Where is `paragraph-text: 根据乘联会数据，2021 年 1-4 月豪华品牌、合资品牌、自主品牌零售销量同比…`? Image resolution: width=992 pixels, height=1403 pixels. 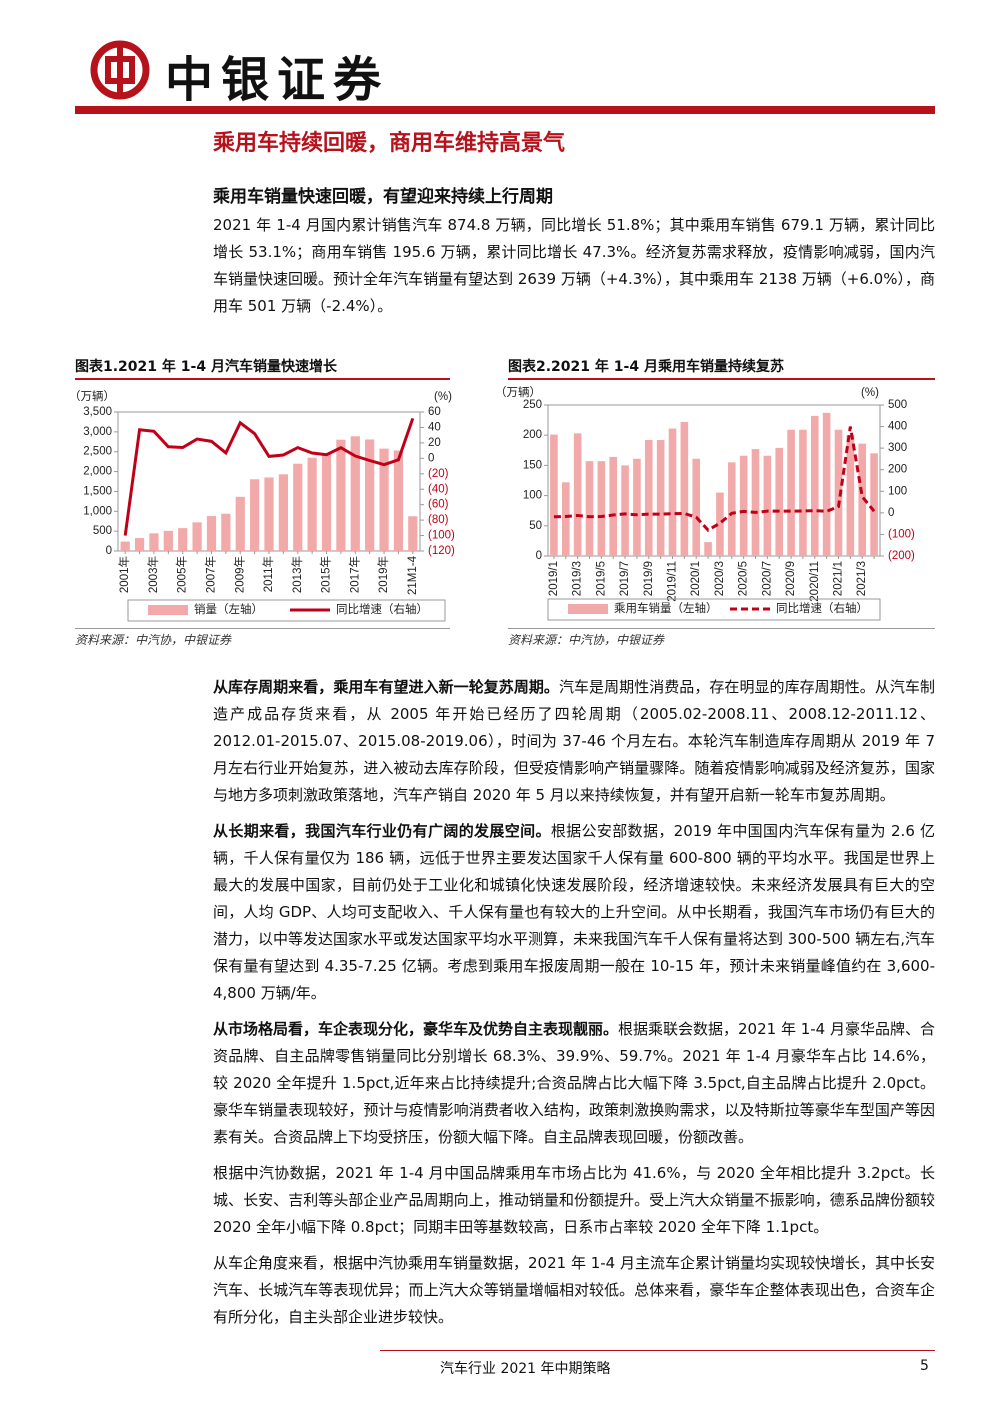 paragraph-text: 根据乘联会数据，2021 年 1-4 月豪华品牌、合资品牌、自主品牌零售销量同比… is located at coordinates (574, 1083).